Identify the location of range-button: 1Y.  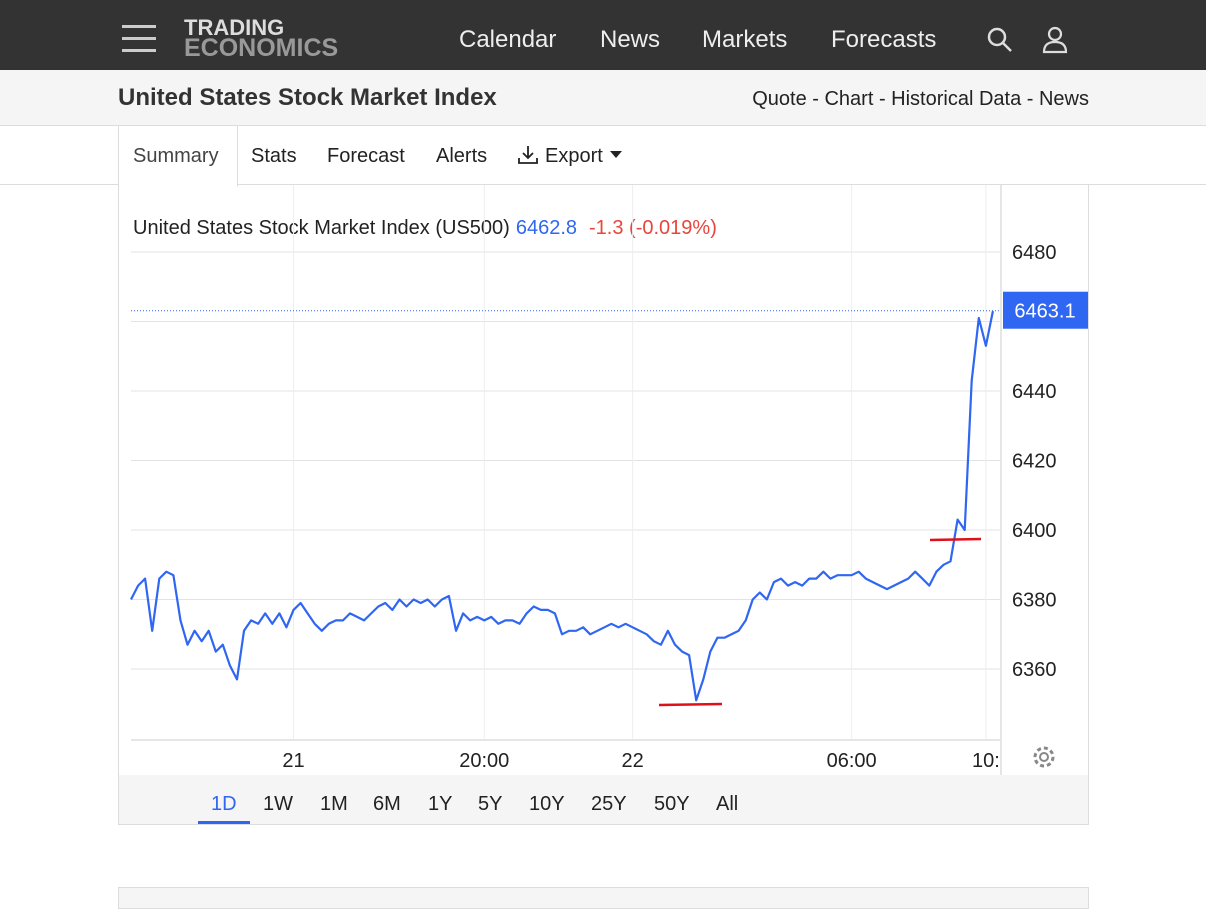
(440, 804).